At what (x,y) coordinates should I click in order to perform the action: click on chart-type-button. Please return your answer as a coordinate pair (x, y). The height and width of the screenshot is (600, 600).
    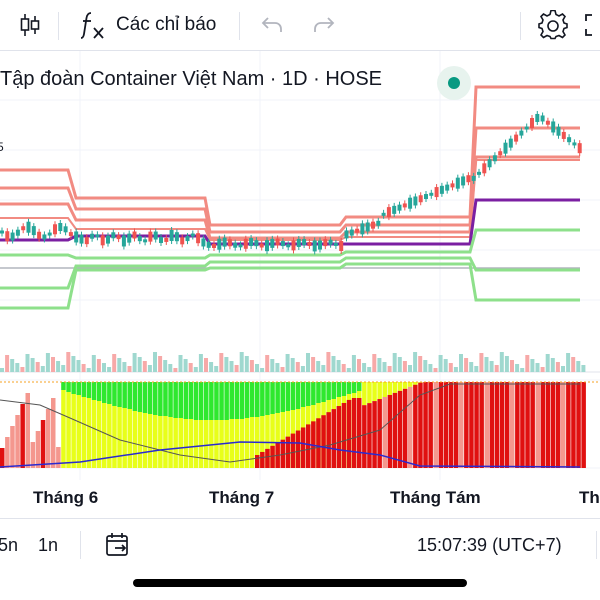
    Looking at the image, I should click on (30, 25).